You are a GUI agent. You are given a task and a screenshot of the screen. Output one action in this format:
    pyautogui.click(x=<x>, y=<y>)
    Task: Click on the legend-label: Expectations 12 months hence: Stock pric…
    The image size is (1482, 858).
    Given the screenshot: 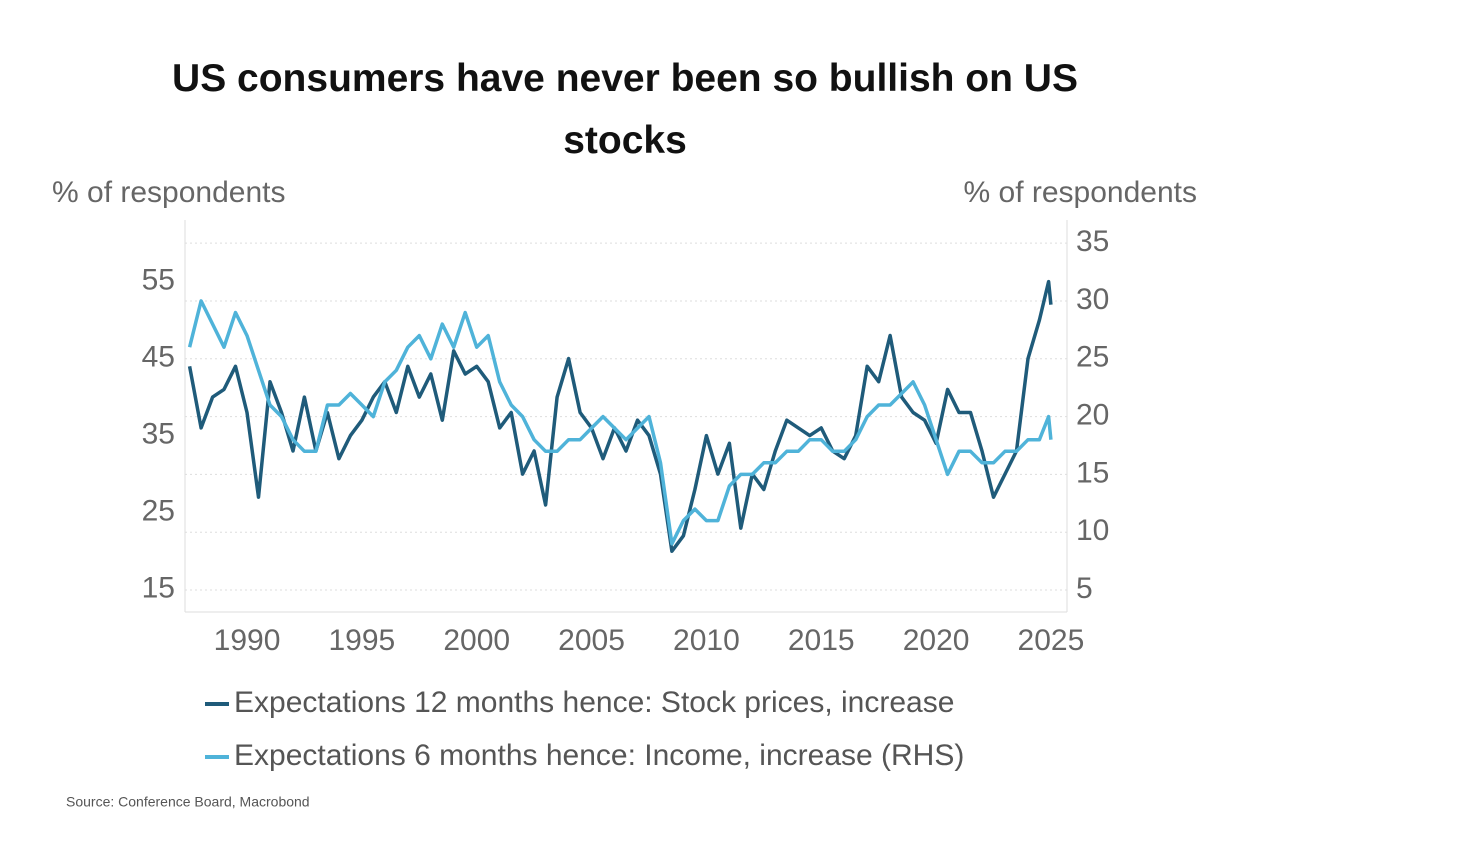 What is the action you would take?
    pyautogui.click(x=594, y=702)
    